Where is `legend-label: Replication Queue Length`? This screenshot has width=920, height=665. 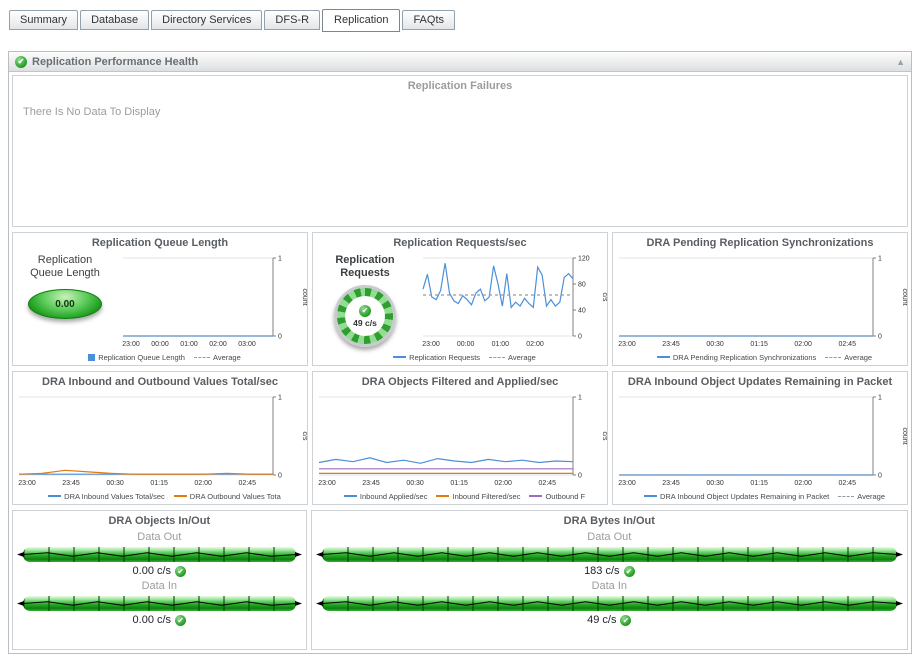
legend-label: Replication Queue Length is located at coordinates (141, 357).